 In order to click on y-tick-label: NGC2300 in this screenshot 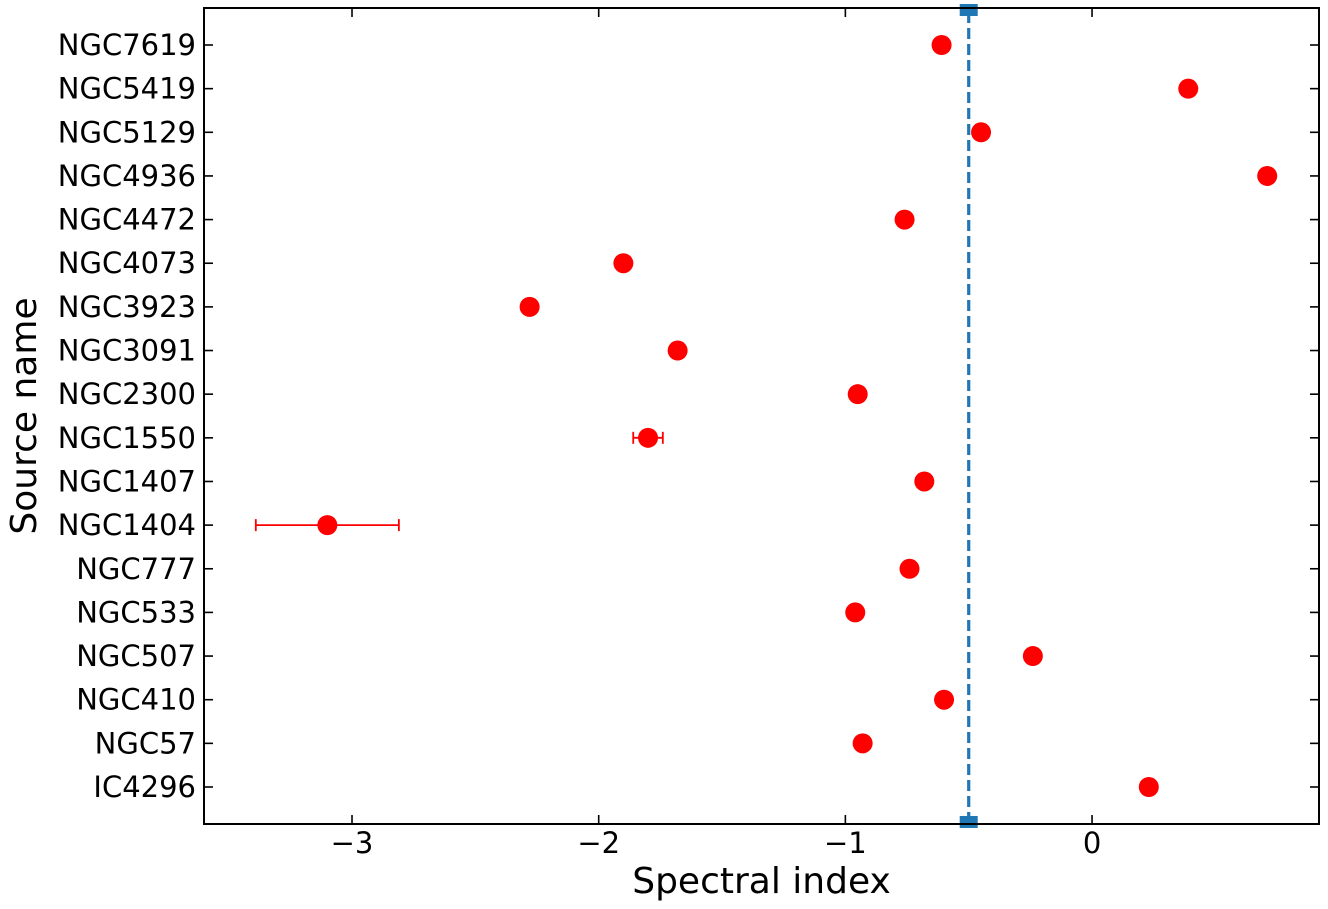, I will do `click(127, 394)`.